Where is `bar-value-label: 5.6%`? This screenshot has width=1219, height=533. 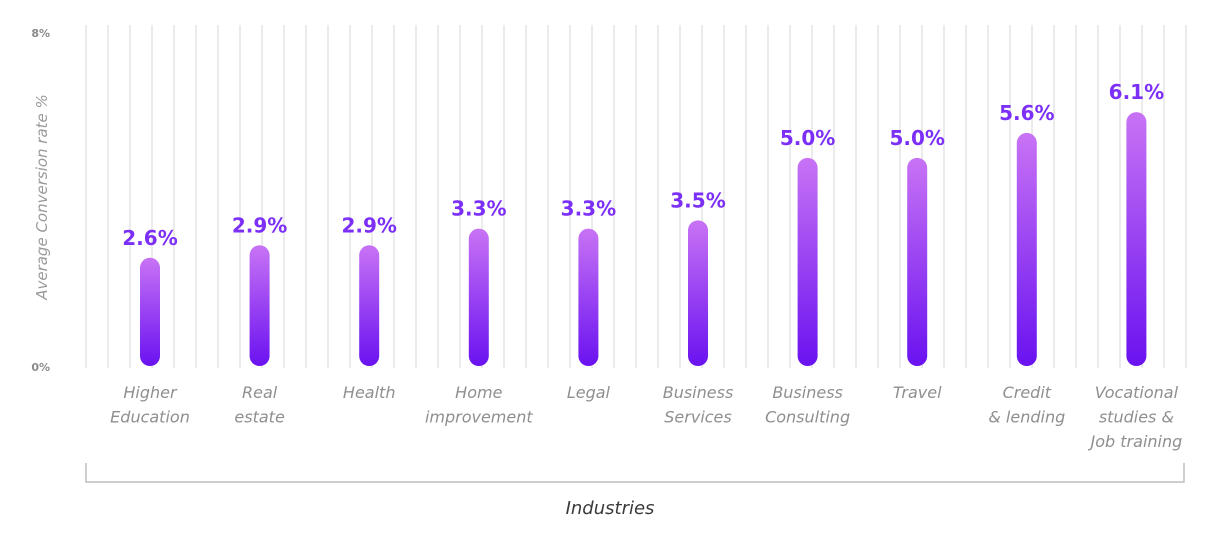 bar-value-label: 5.6% is located at coordinates (1026, 113).